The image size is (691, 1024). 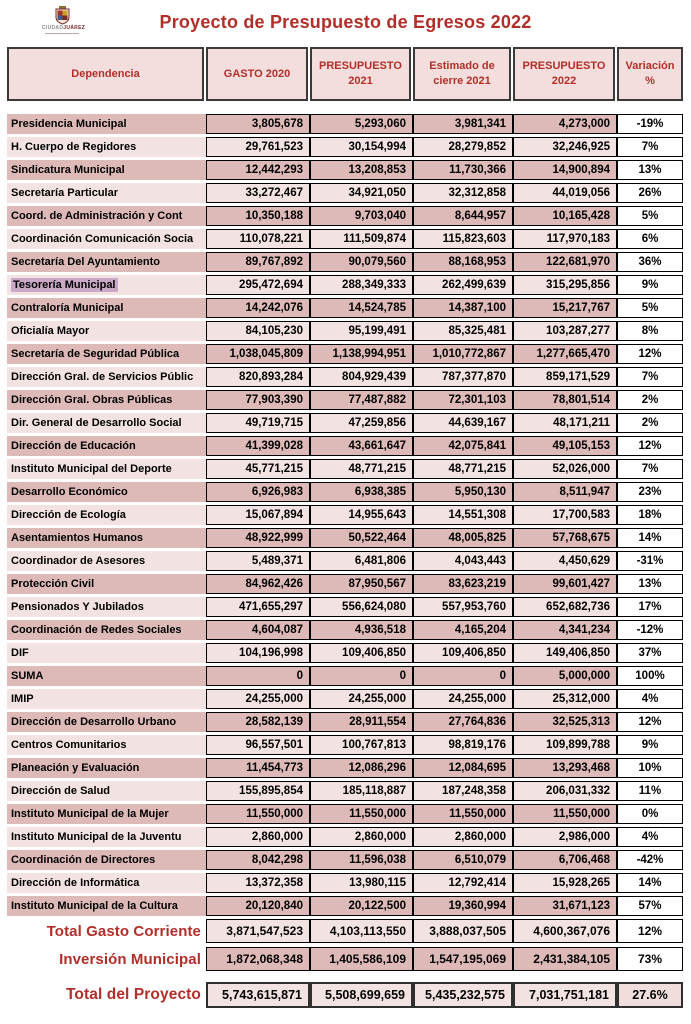 I want to click on total-value-cell: 5,508,699,659, so click(x=361, y=995).